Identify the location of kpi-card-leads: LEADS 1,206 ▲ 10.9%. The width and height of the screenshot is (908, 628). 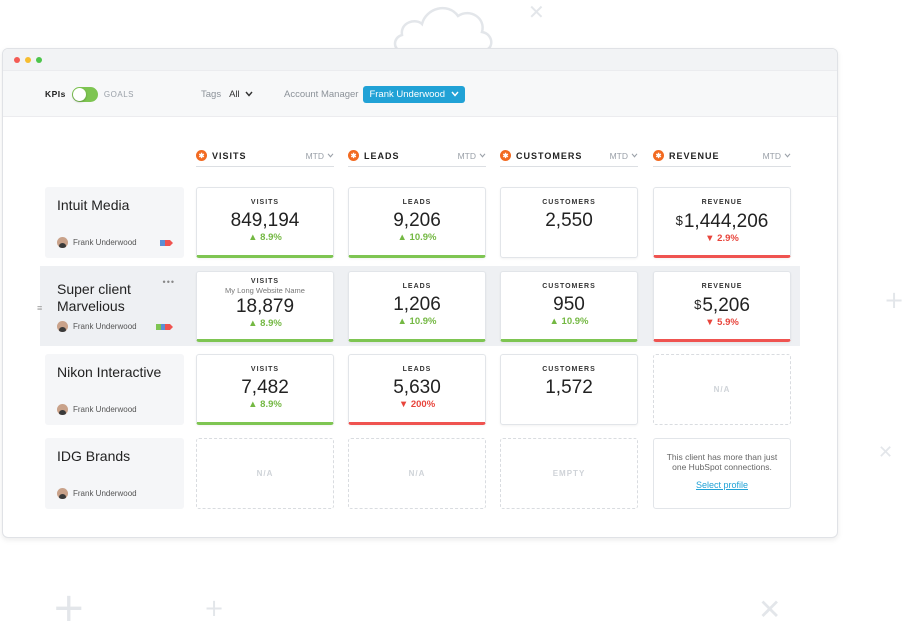
(417, 306).